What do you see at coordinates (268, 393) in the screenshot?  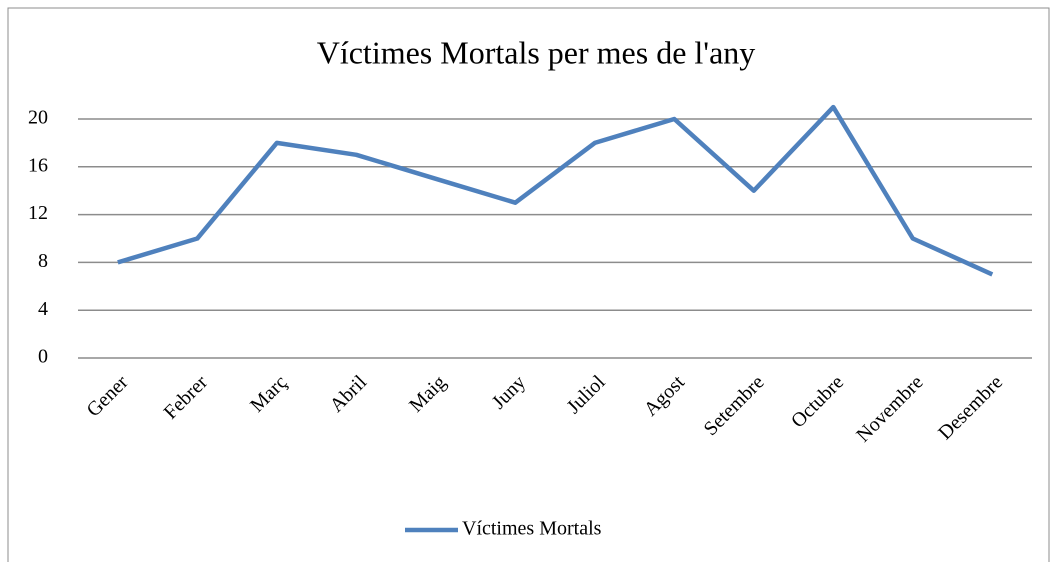 I see `x-tick-label: Març` at bounding box center [268, 393].